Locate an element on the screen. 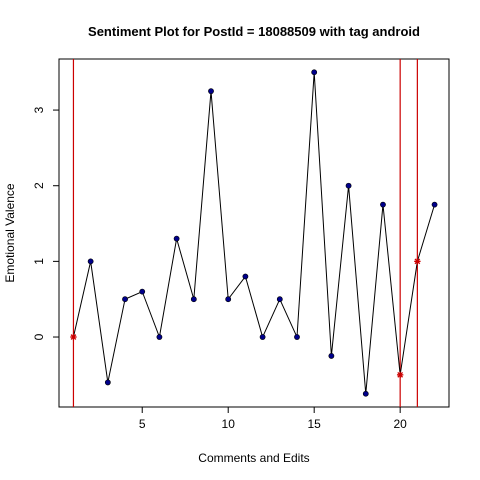 This screenshot has width=480, height=480. y-tick-label: 3 is located at coordinates (39, 109).